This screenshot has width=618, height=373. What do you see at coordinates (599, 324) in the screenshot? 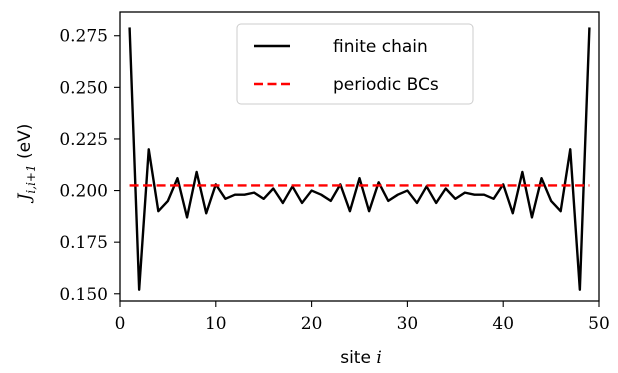
I see `x-tick-label: 50` at bounding box center [599, 324].